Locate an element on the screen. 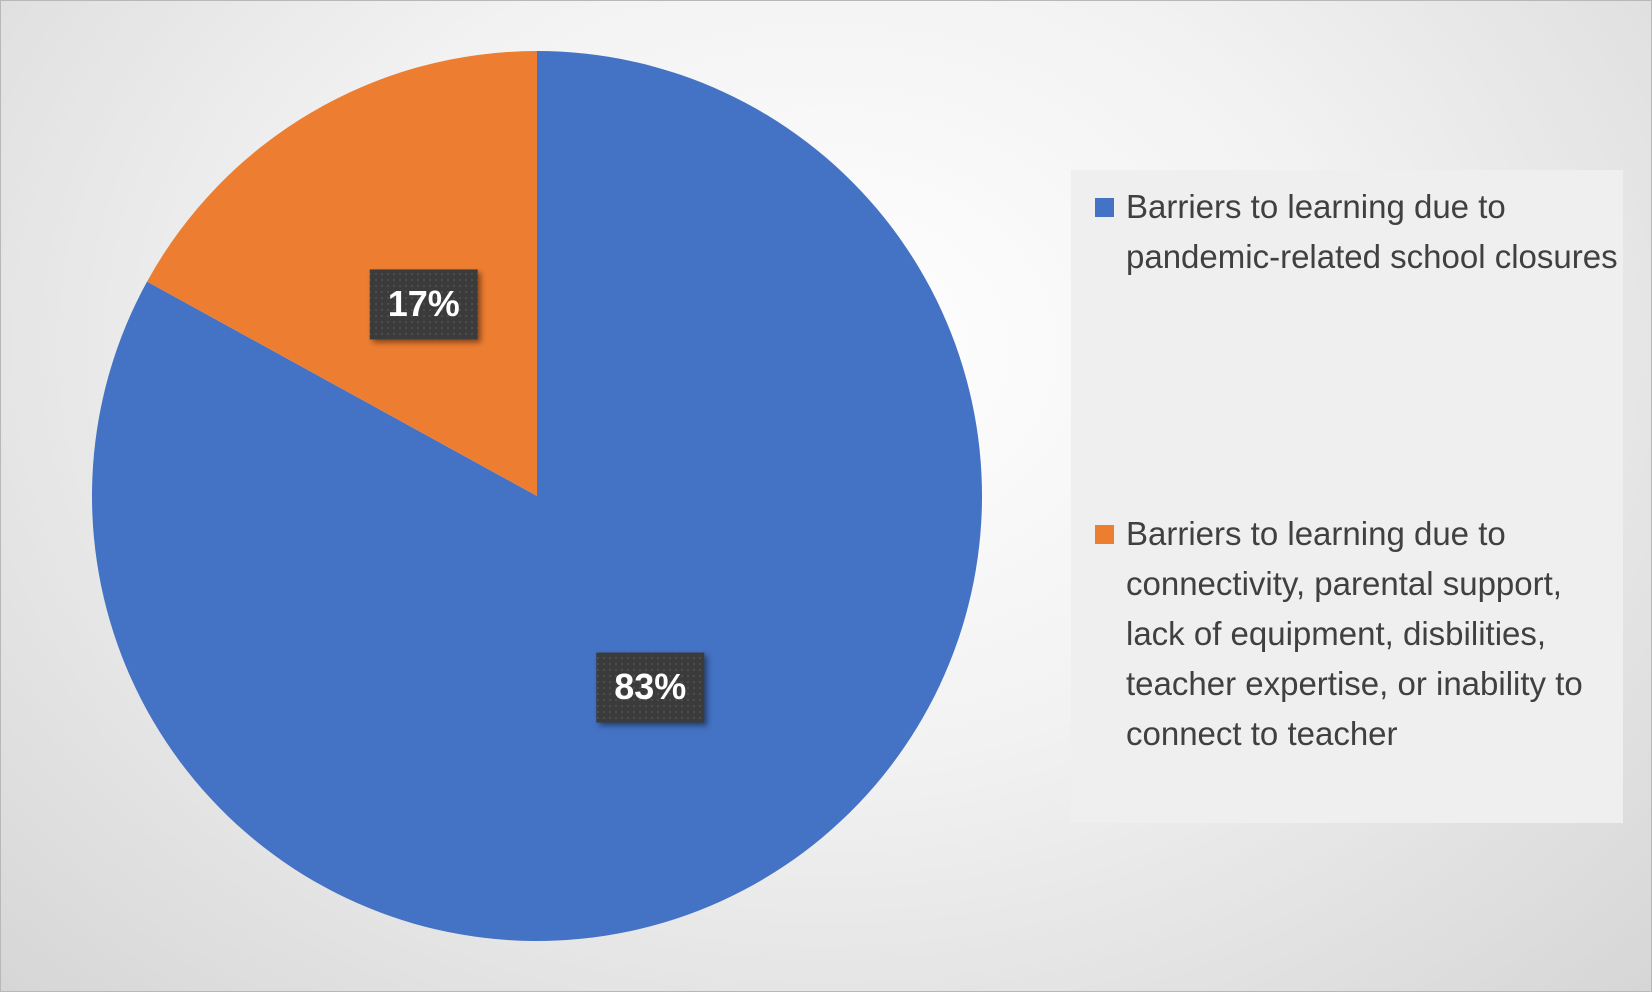 The image size is (1652, 992). data-label: 17% is located at coordinates (424, 303).